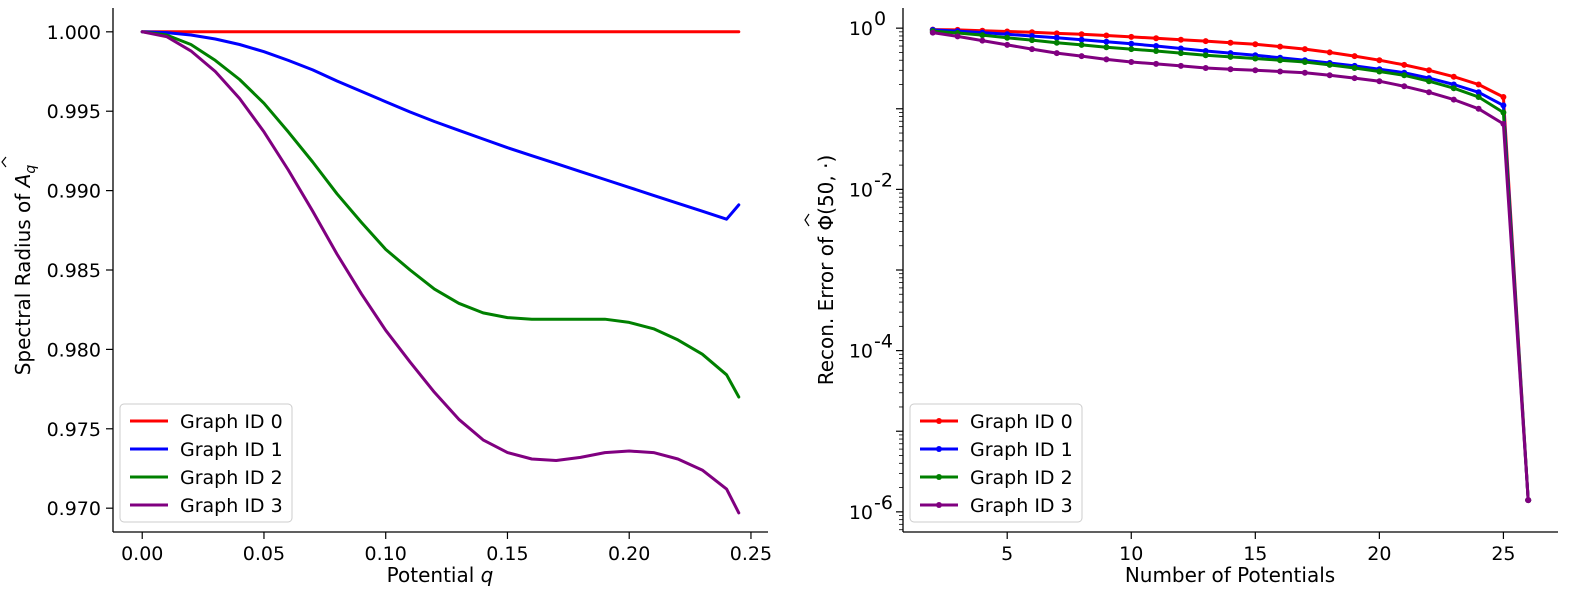 The image size is (1594, 605). Describe the element at coordinates (1131, 554) in the screenshot. I see `right-x-tick-label: 10` at that location.